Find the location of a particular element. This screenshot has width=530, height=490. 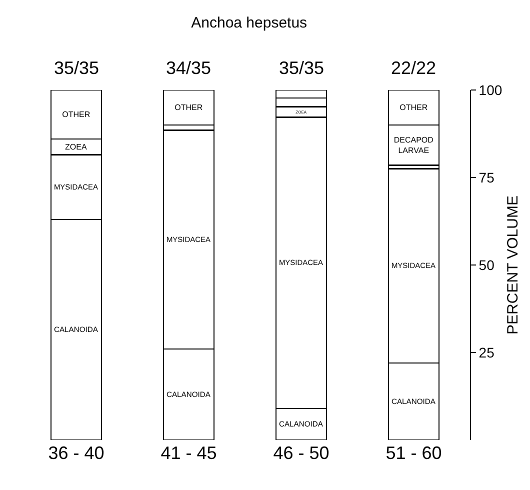

y-tick-label: 50 is located at coordinates (486, 264).